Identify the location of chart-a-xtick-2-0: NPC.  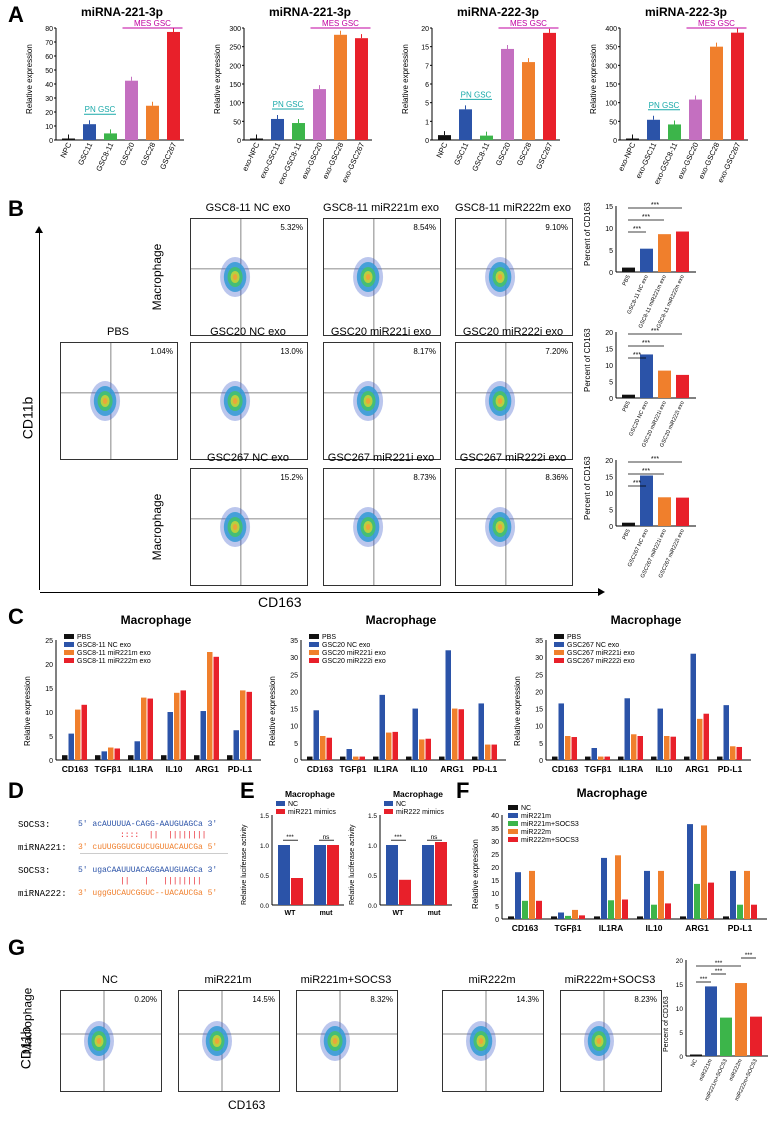
(441, 150).